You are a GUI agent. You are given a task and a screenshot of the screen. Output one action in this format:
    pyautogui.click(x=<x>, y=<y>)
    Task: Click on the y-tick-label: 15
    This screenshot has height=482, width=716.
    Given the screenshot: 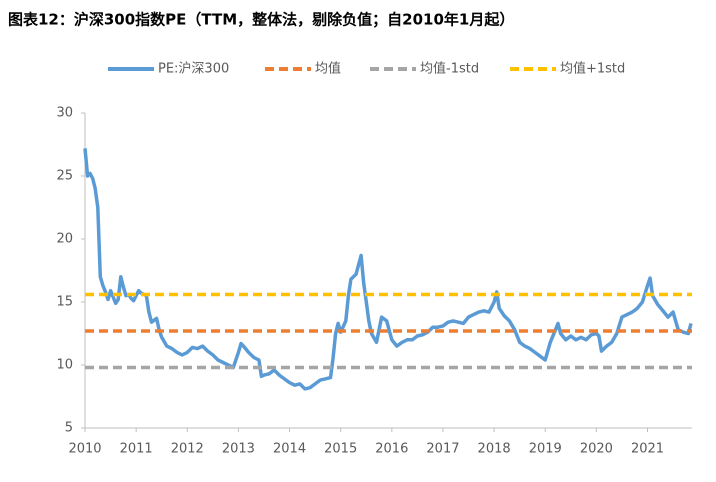 What is the action you would take?
    pyautogui.click(x=64, y=302)
    